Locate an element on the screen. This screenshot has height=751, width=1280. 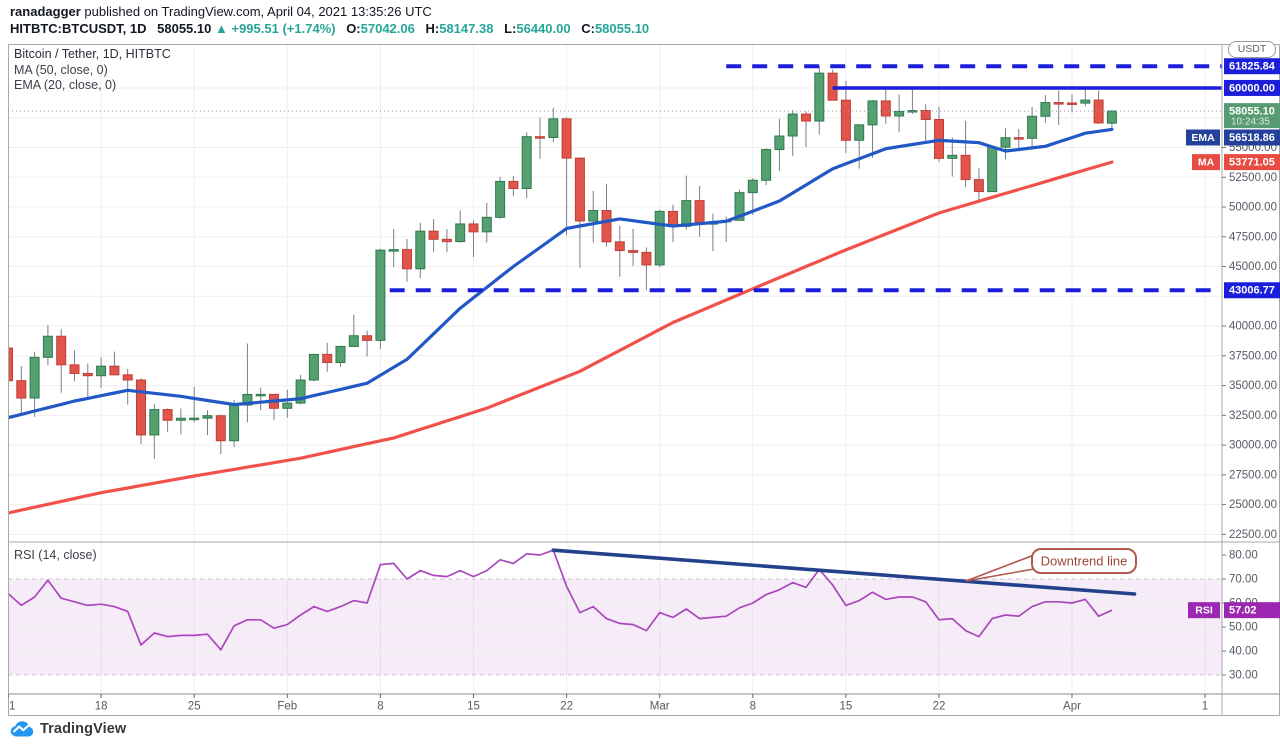
price-tick-label: 52500.00 is located at coordinates (1253, 178).